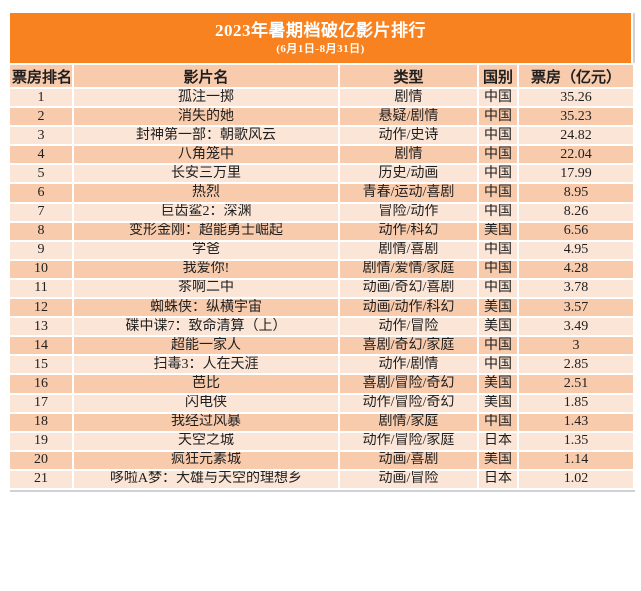 This screenshot has width=641, height=591. I want to click on cell-rank: 19, so click(41, 441).